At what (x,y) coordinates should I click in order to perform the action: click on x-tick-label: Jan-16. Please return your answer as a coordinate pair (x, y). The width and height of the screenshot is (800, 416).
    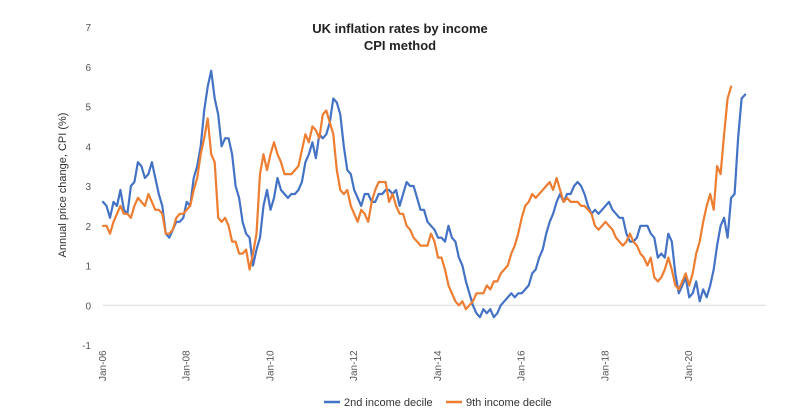
    Looking at the image, I should click on (522, 365).